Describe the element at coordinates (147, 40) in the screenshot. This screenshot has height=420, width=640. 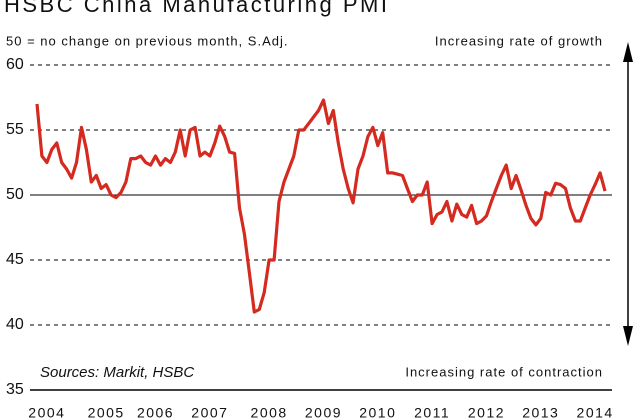
I see `chart-subtitle: 50 = no change on previous month, S.Adj.` at that location.